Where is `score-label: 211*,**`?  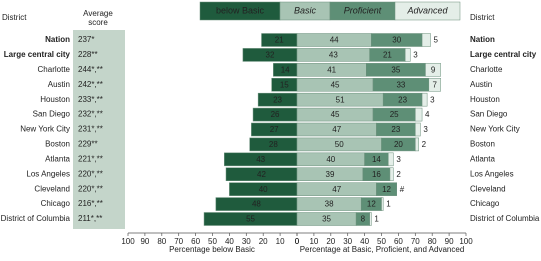 score-label: 211*,** is located at coordinates (90, 218).